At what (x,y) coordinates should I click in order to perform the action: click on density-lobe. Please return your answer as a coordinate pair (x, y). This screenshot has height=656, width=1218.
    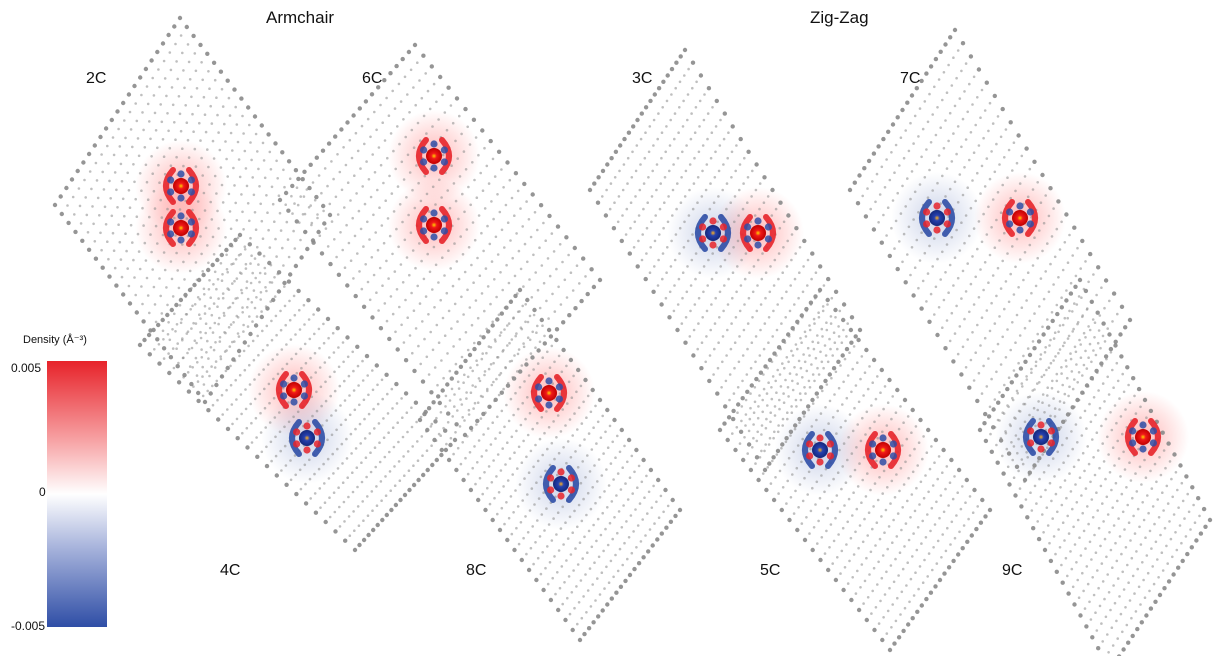
    Looking at the image, I should click on (769, 233).